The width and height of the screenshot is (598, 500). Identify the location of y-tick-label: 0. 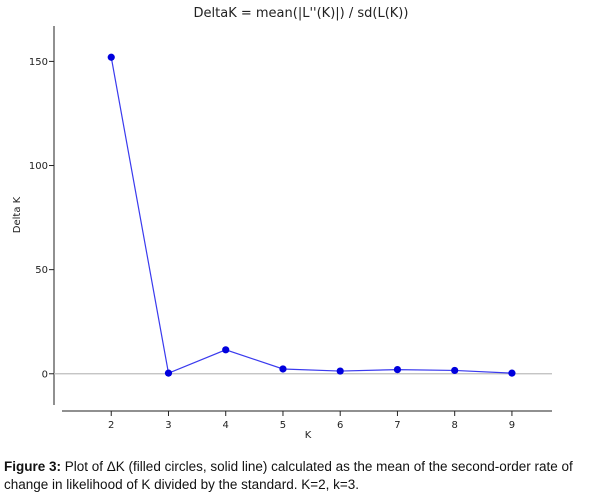
(45, 374).